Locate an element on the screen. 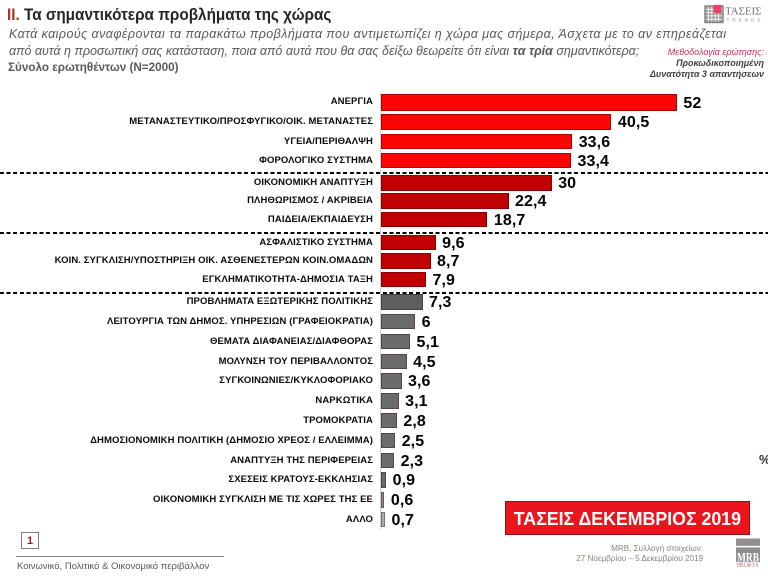 This screenshot has height=576, width=768. svg-text: HELLAS S.A. is located at coordinates (748, 566).